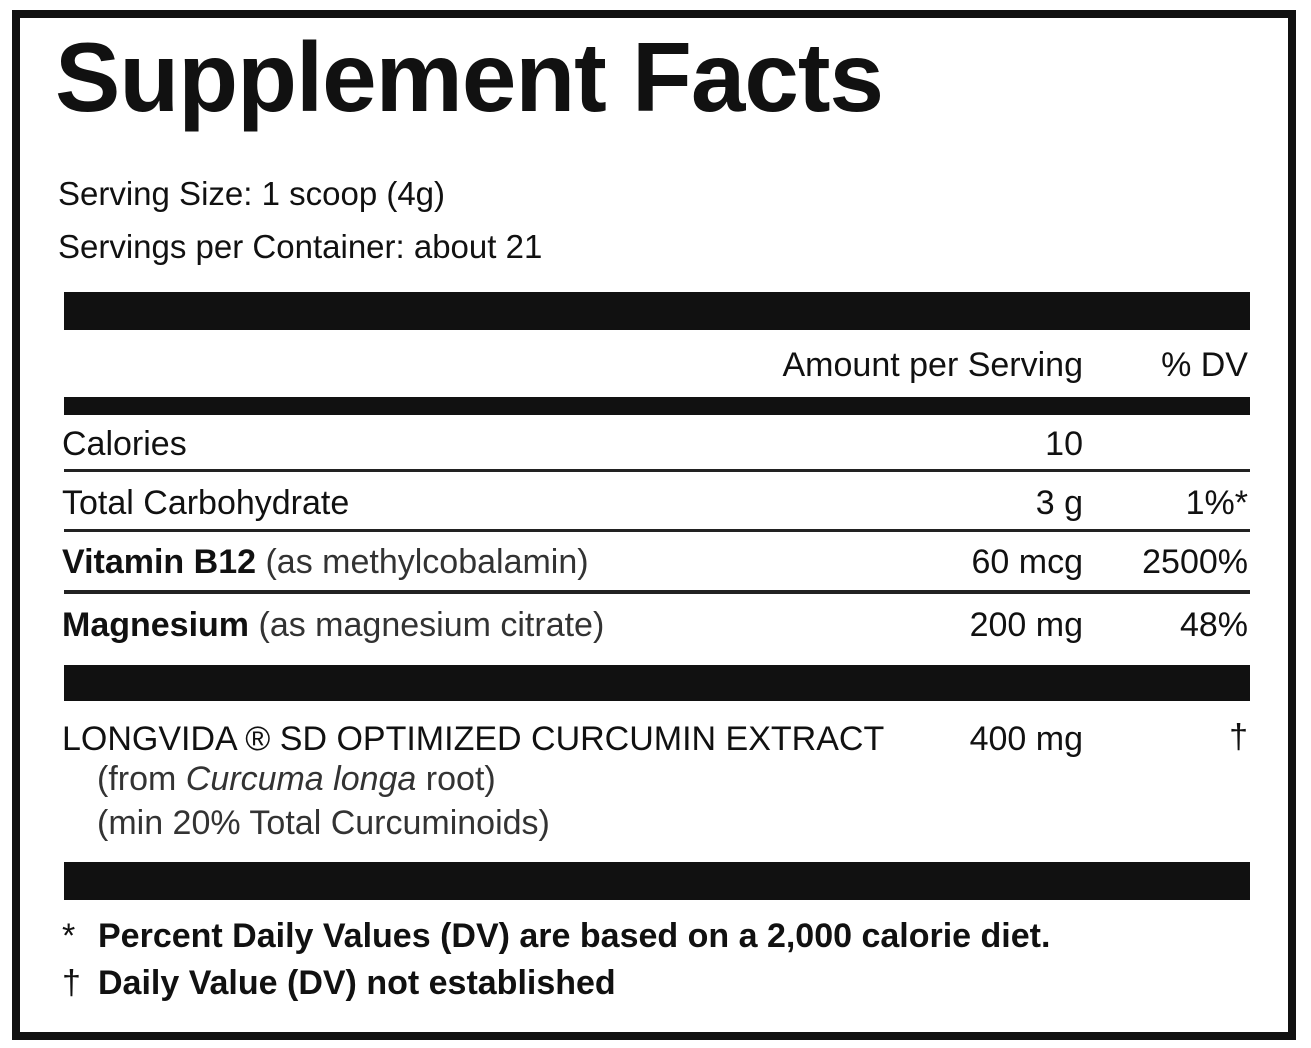 The height and width of the screenshot is (1048, 1311). Describe the element at coordinates (159, 562) in the screenshot. I see `nutrient-name: Vitamin B12` at that location.